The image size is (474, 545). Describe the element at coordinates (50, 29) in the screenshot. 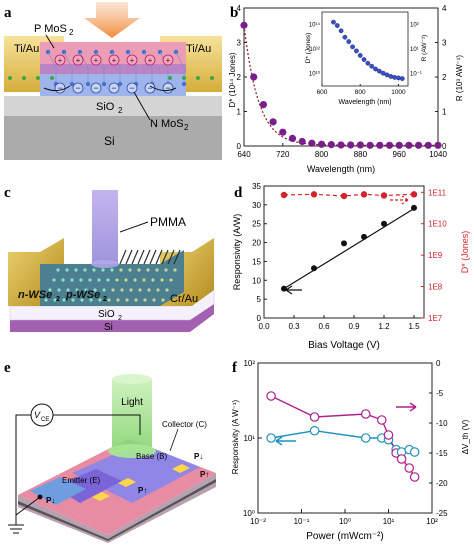

I see `svg-text: P MoS` at that location.